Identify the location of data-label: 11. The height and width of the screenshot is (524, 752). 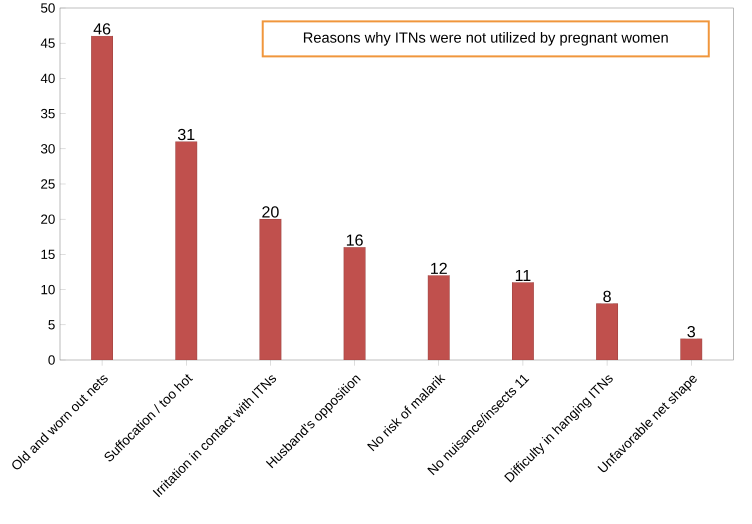
(523, 275).